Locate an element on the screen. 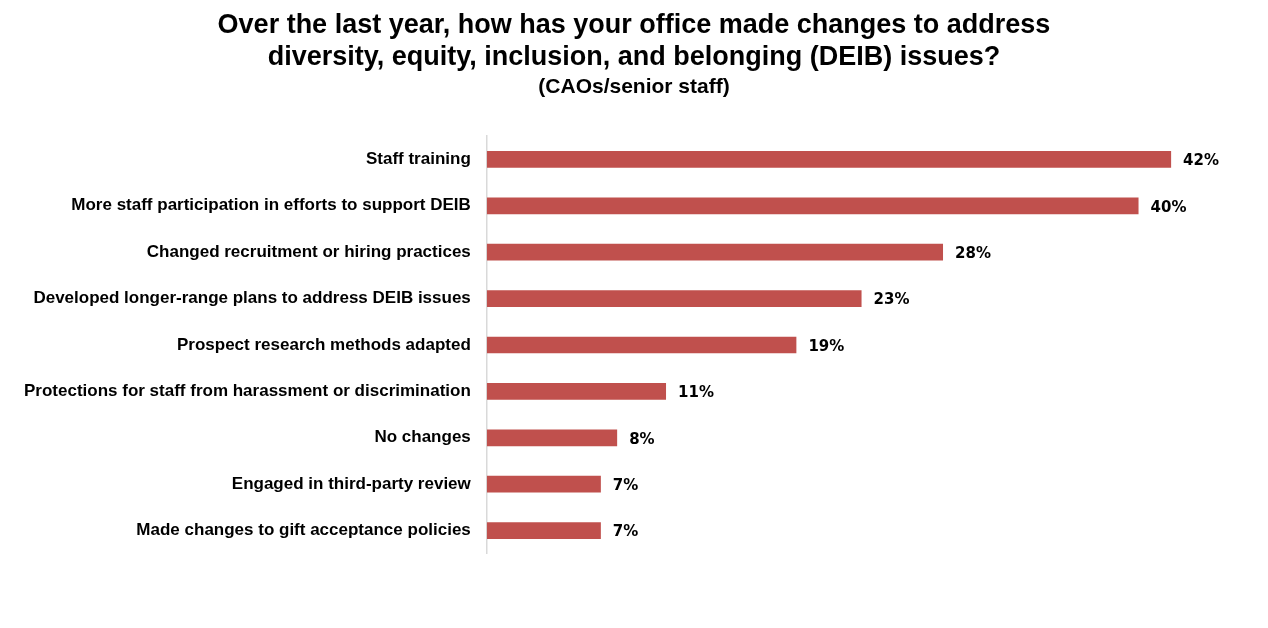  data-label: 8% is located at coordinates (642, 438).